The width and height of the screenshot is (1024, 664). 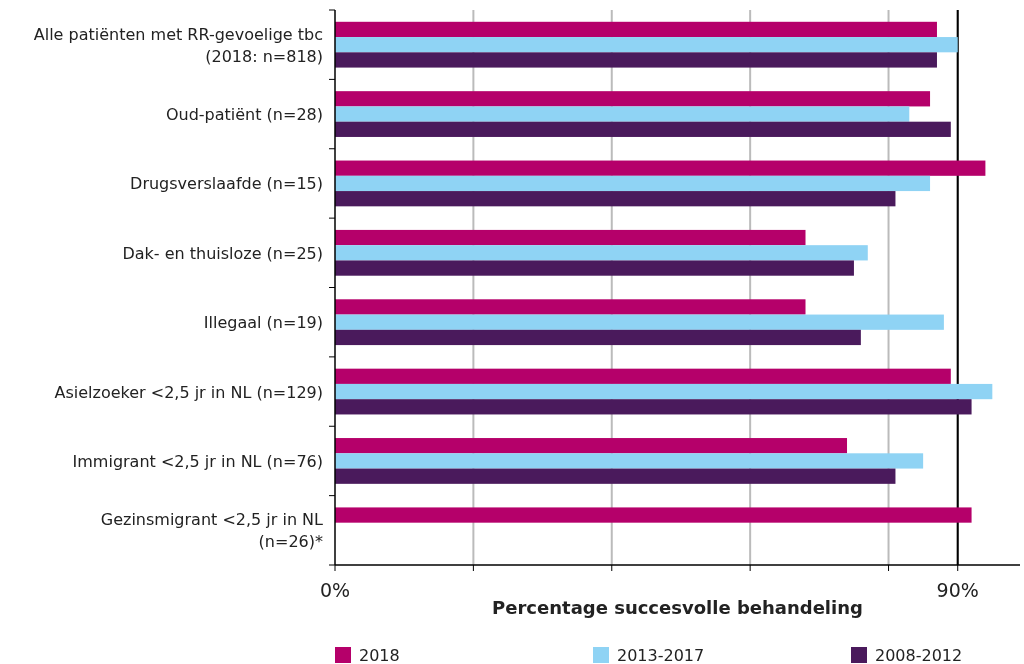 I want to click on x-tick-label: 90%, so click(x=957, y=590).